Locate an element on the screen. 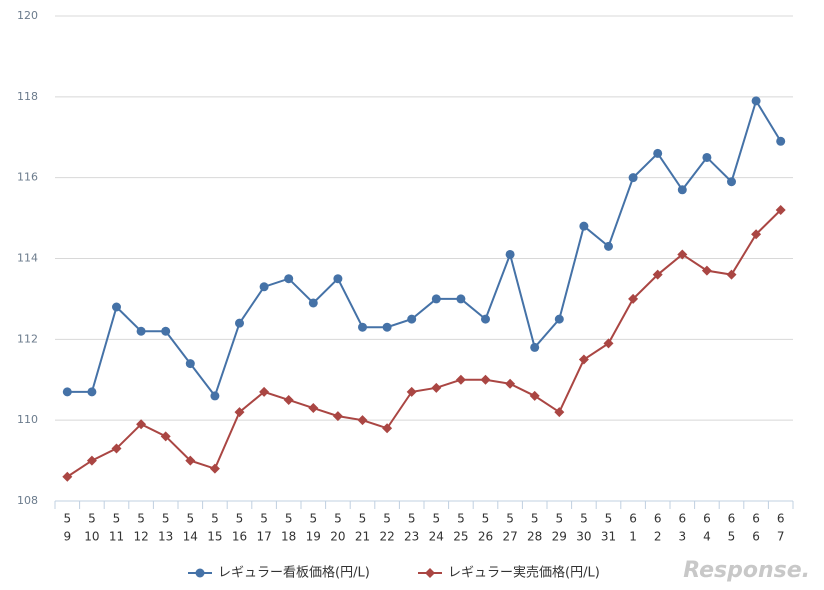 The width and height of the screenshot is (824, 590). x-tick-label: 4 is located at coordinates (707, 537).